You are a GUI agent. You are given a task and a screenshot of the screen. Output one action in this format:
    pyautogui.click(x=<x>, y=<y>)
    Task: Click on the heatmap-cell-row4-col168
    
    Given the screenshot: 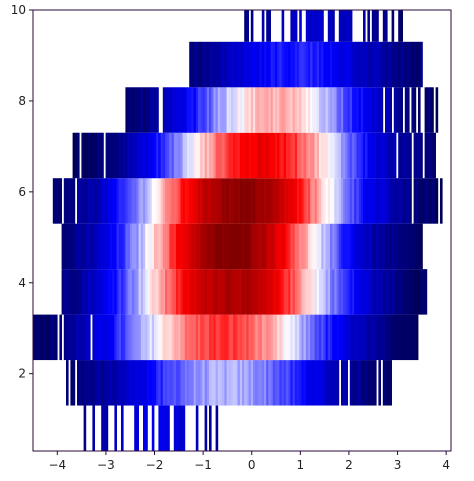 What is the action you would take?
    pyautogui.click(x=404, y=246)
    